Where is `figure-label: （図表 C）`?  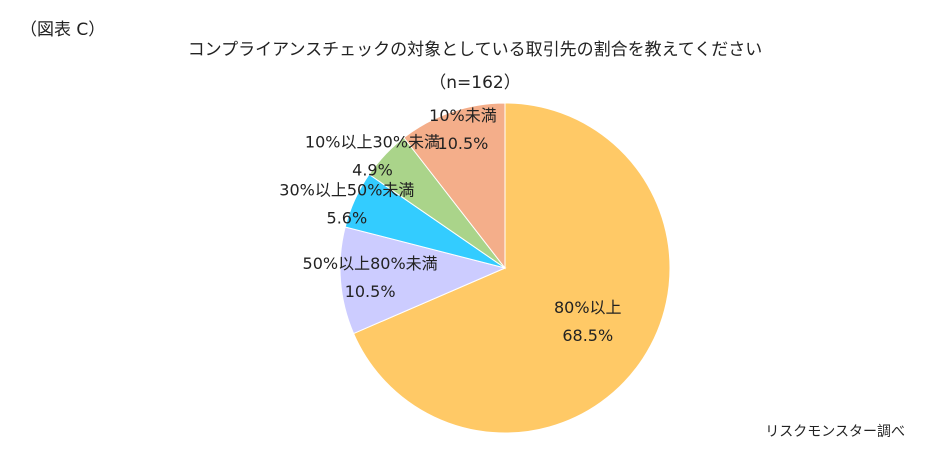
figure-label: （図表 C） is located at coordinates (62, 30).